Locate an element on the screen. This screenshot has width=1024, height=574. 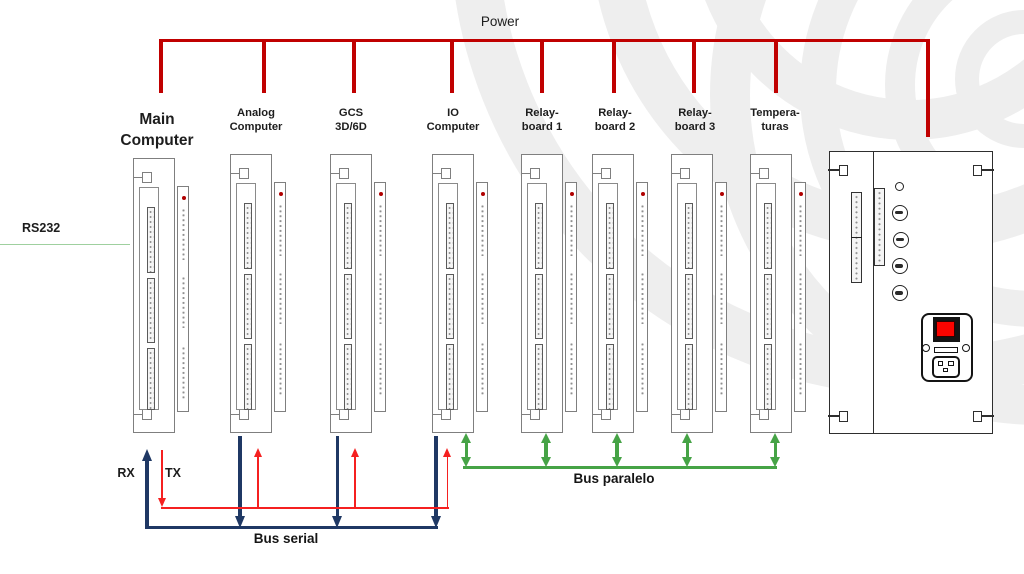
power-switch-frame is located at coordinates (946, 329).